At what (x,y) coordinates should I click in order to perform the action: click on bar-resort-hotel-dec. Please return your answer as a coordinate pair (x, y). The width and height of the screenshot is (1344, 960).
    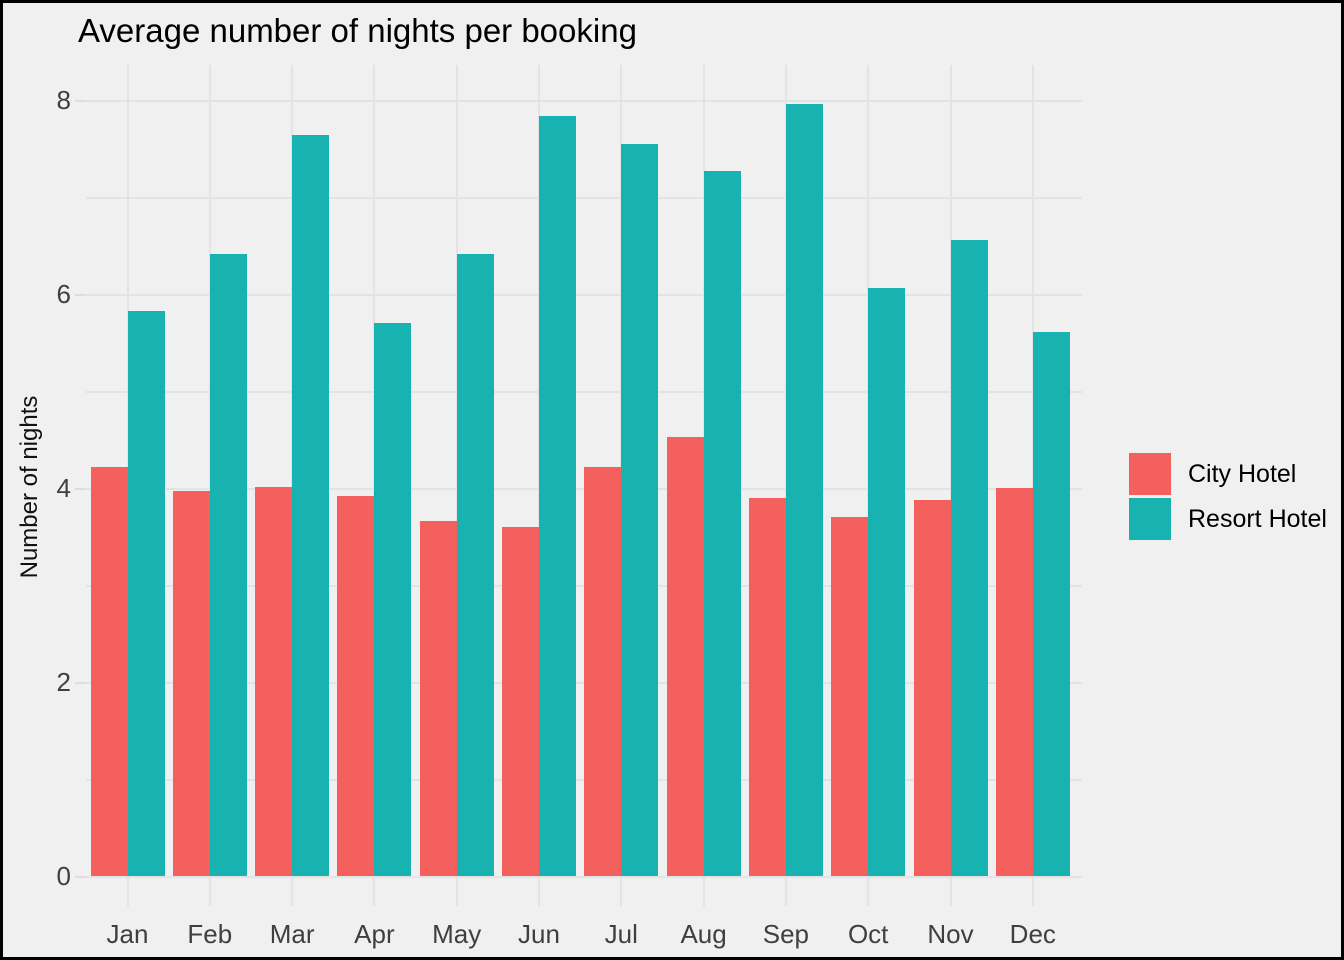
    Looking at the image, I should click on (1051, 603).